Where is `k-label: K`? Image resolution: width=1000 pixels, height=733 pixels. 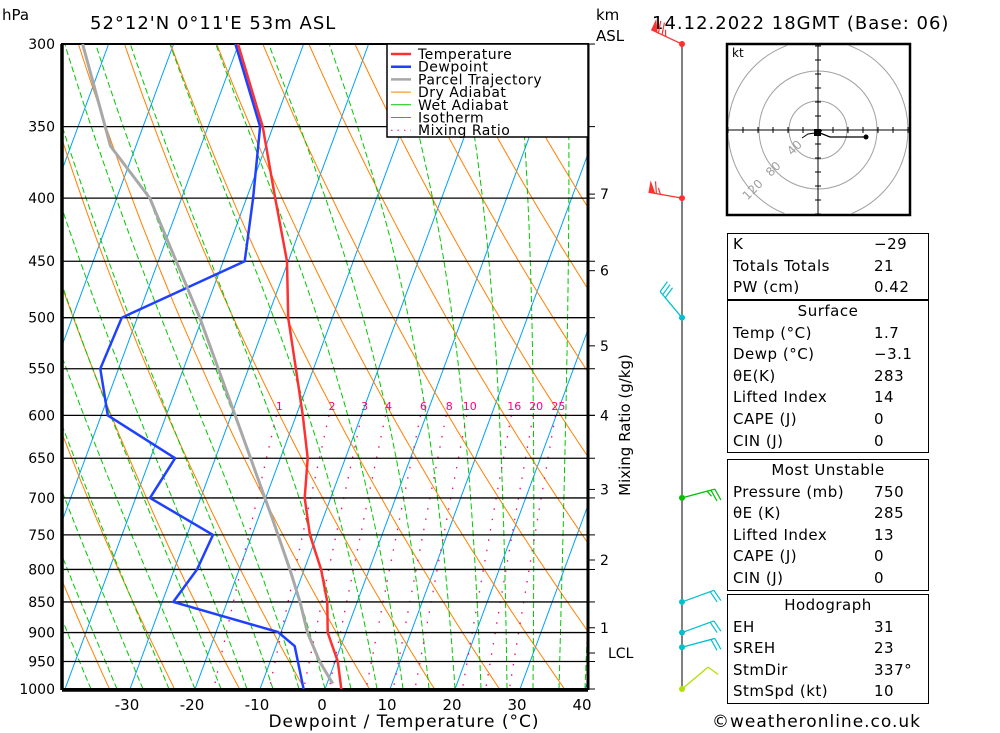
k-label: K is located at coordinates (738, 244).